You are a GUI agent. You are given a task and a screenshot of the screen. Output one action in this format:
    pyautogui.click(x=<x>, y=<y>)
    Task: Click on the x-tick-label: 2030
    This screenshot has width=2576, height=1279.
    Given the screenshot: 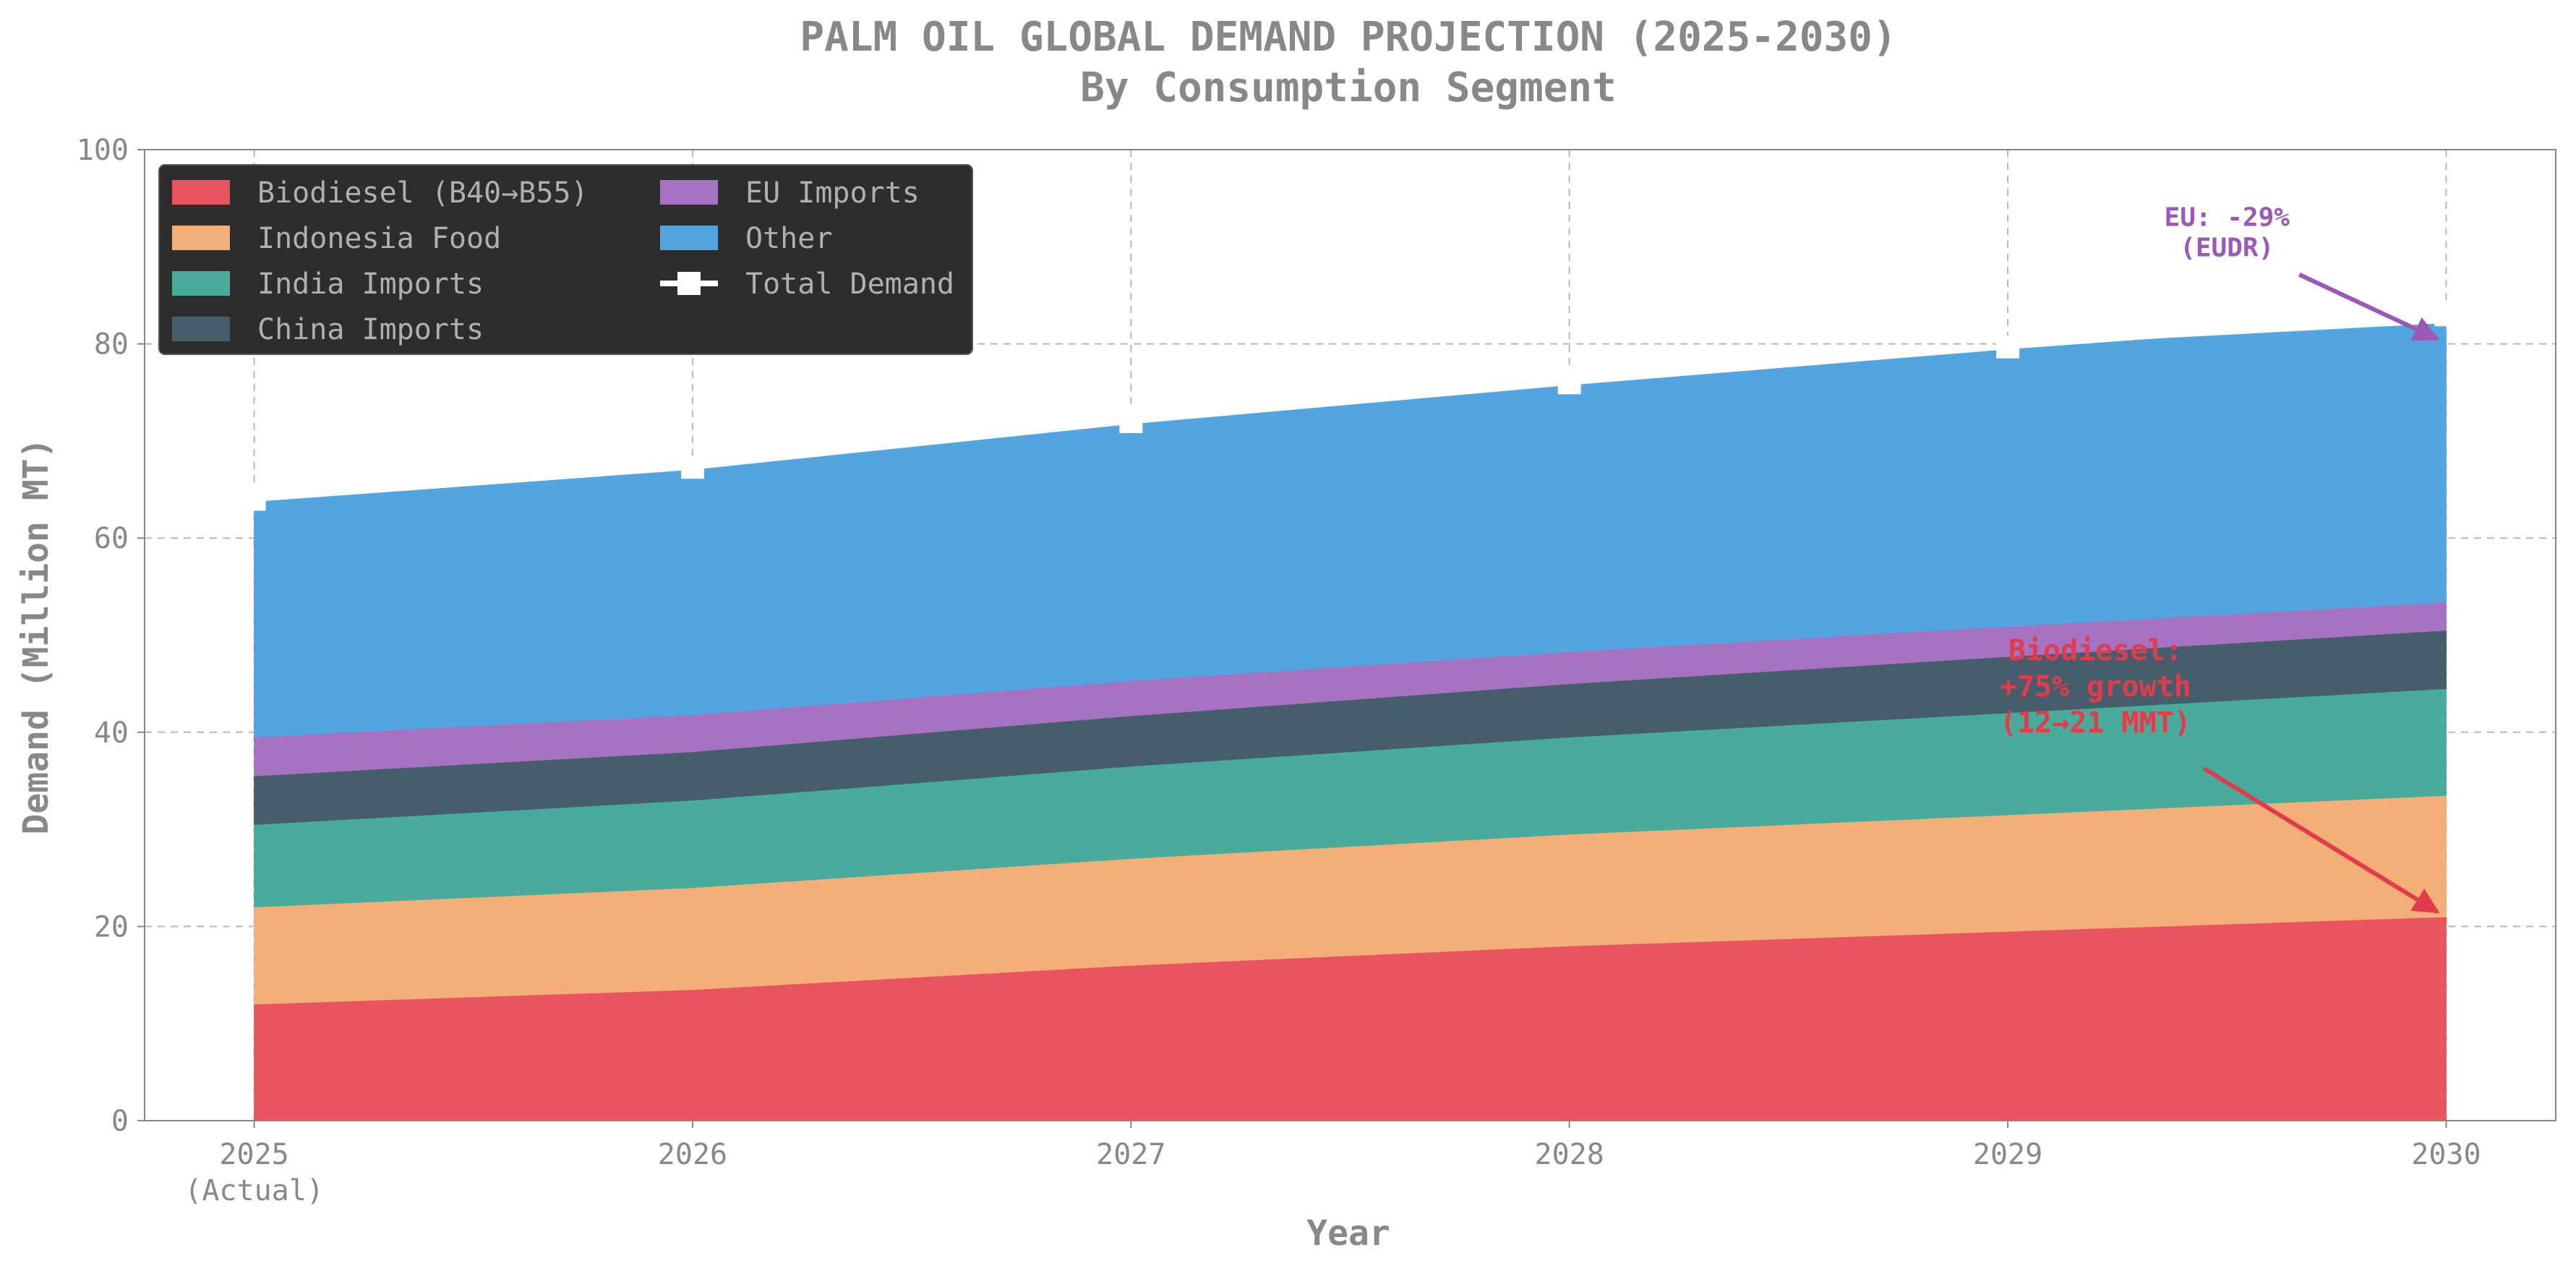 What is the action you would take?
    pyautogui.click(x=2446, y=1154)
    